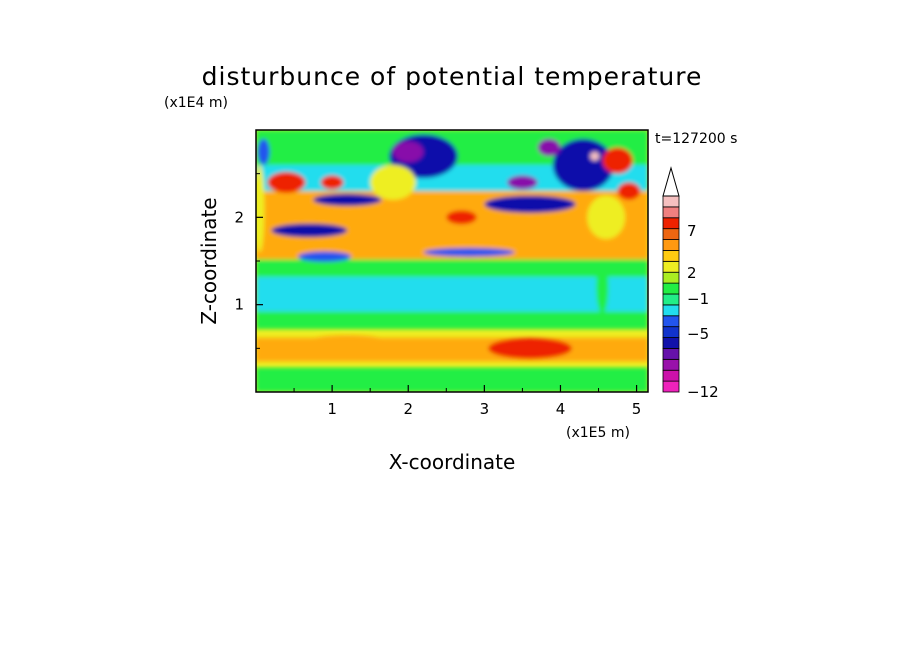 The image size is (904, 659). I want to click on field-band-green-upper, so click(452, 268).